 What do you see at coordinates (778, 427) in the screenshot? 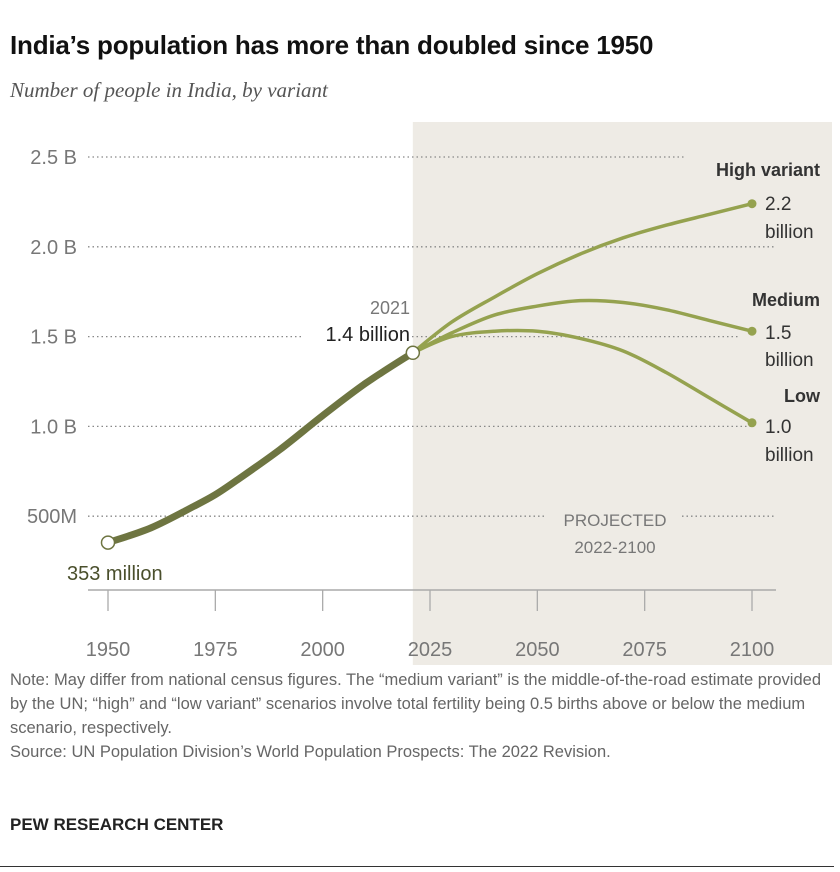
I see `end-value-label: 1.0` at bounding box center [778, 427].